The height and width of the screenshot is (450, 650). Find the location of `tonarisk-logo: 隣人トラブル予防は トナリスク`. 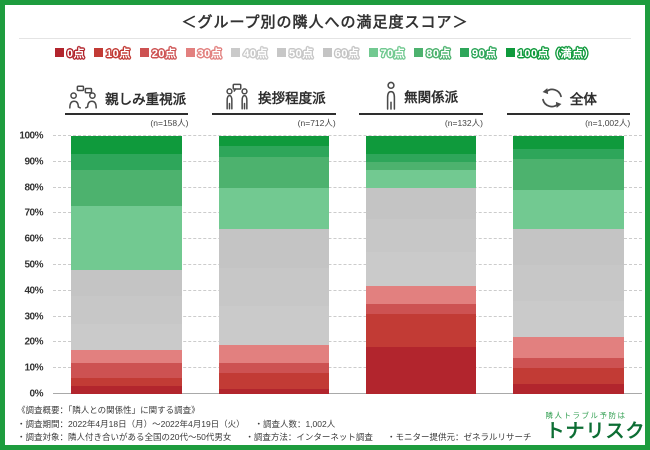

tonarisk-logo: 隣人トラブル予防は トナリスク is located at coordinates (595, 425).